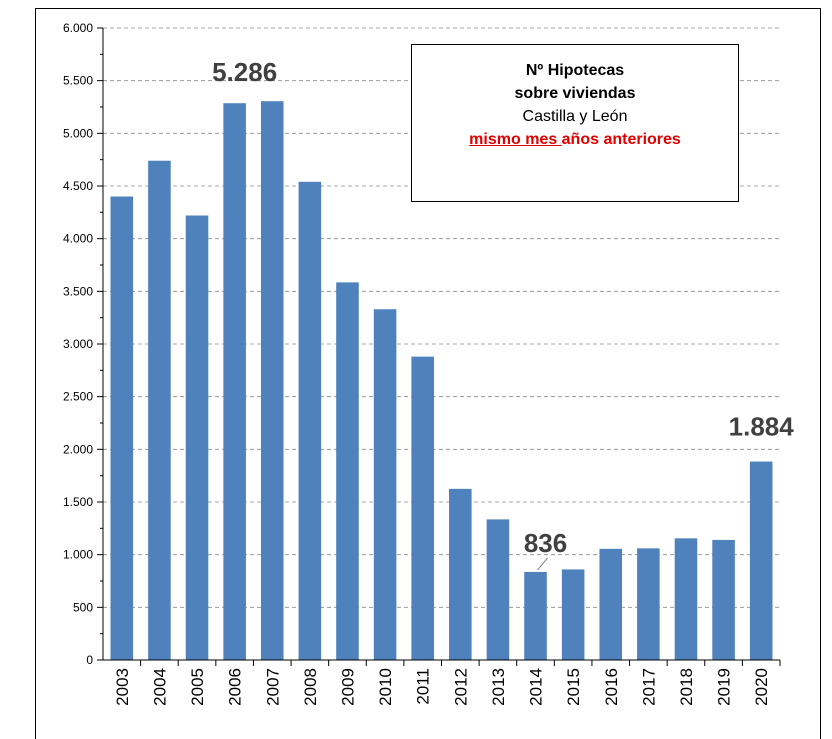 The width and height of the screenshot is (832, 739). Describe the element at coordinates (78, 449) in the screenshot. I see `y-tick-label: 2.000` at that location.